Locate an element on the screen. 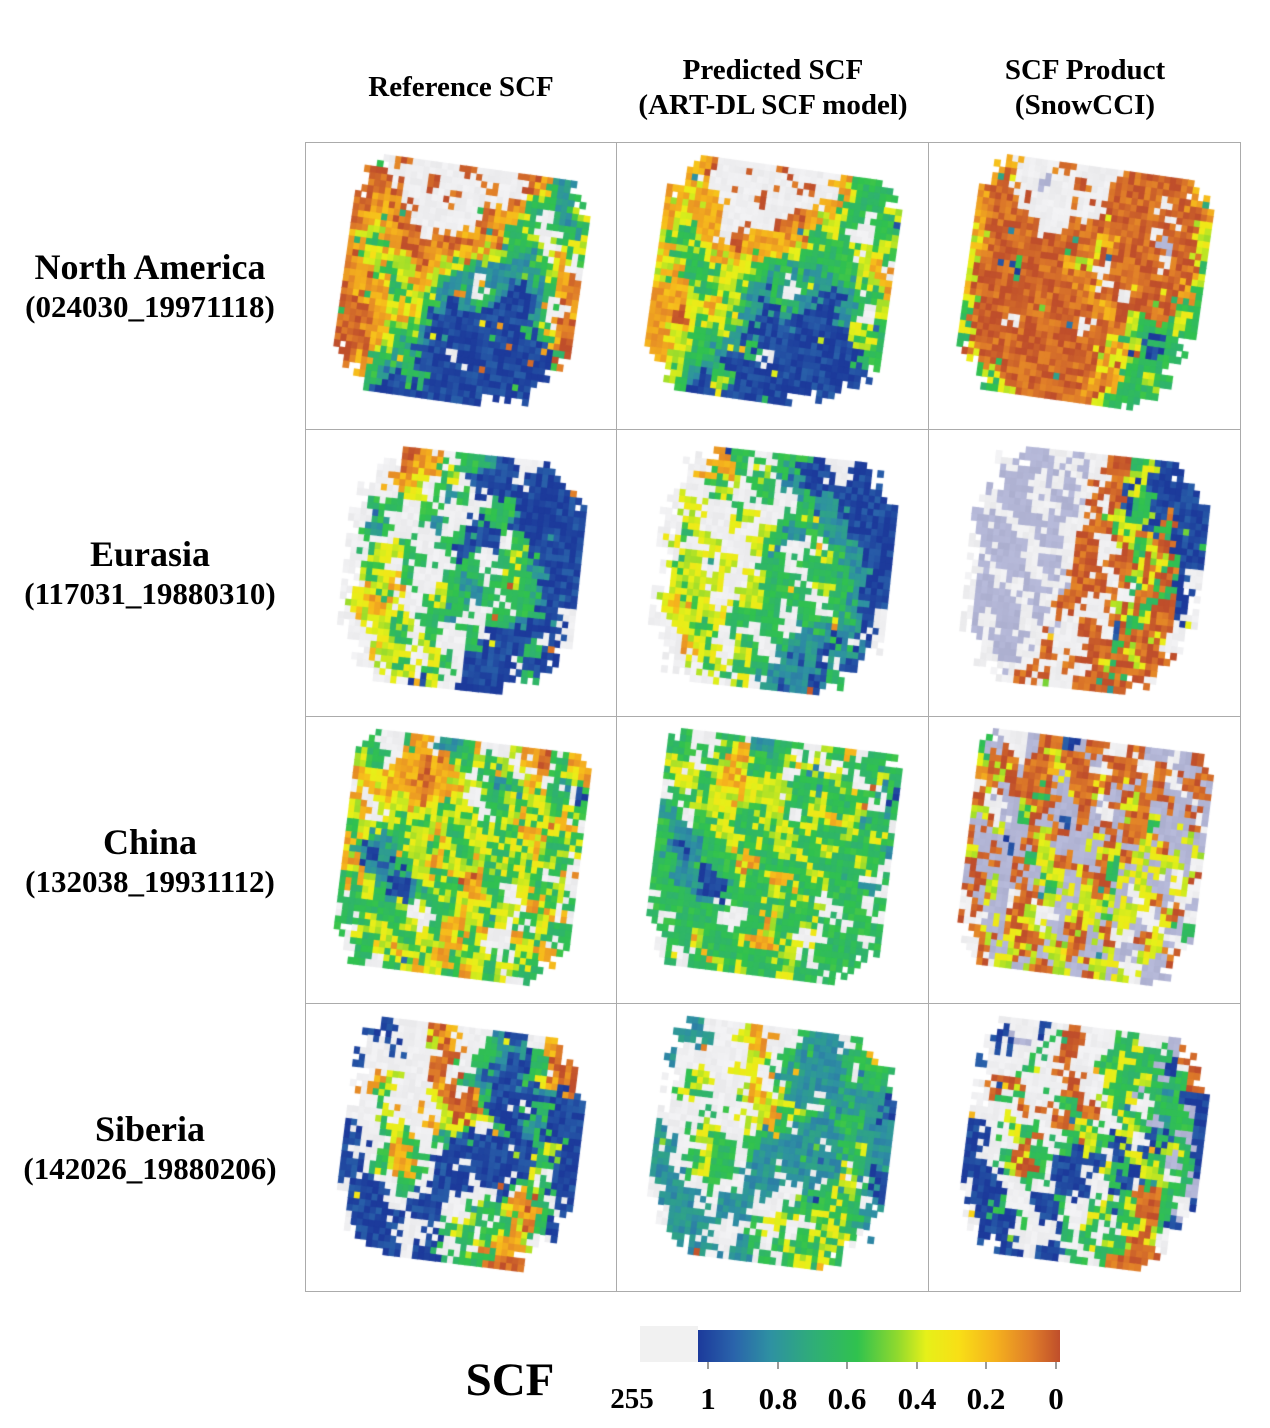 The image size is (1270, 1428). column-header-predicted: Predicted SCF (ART-DL SCF model) is located at coordinates (773, 88).